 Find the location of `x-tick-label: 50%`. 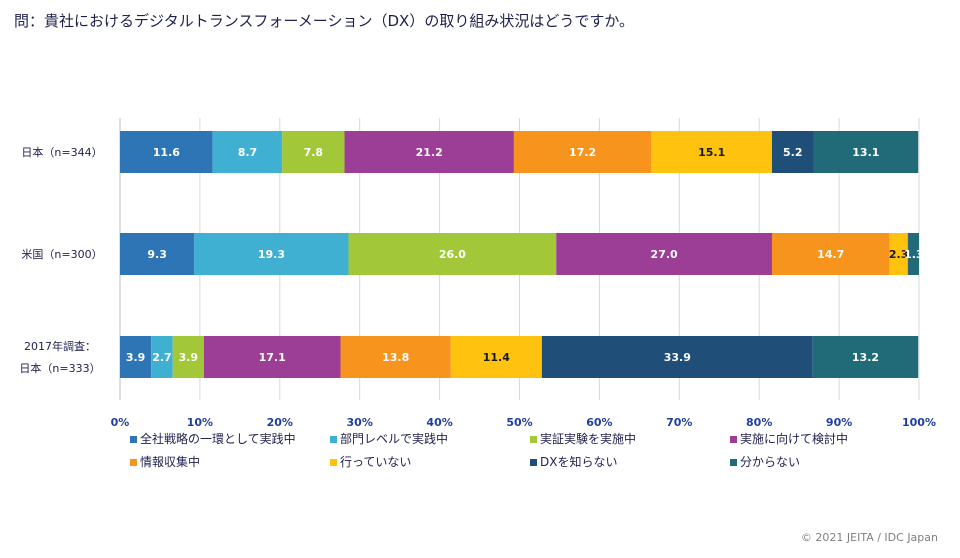

x-tick-label: 50% is located at coordinates (519, 422).